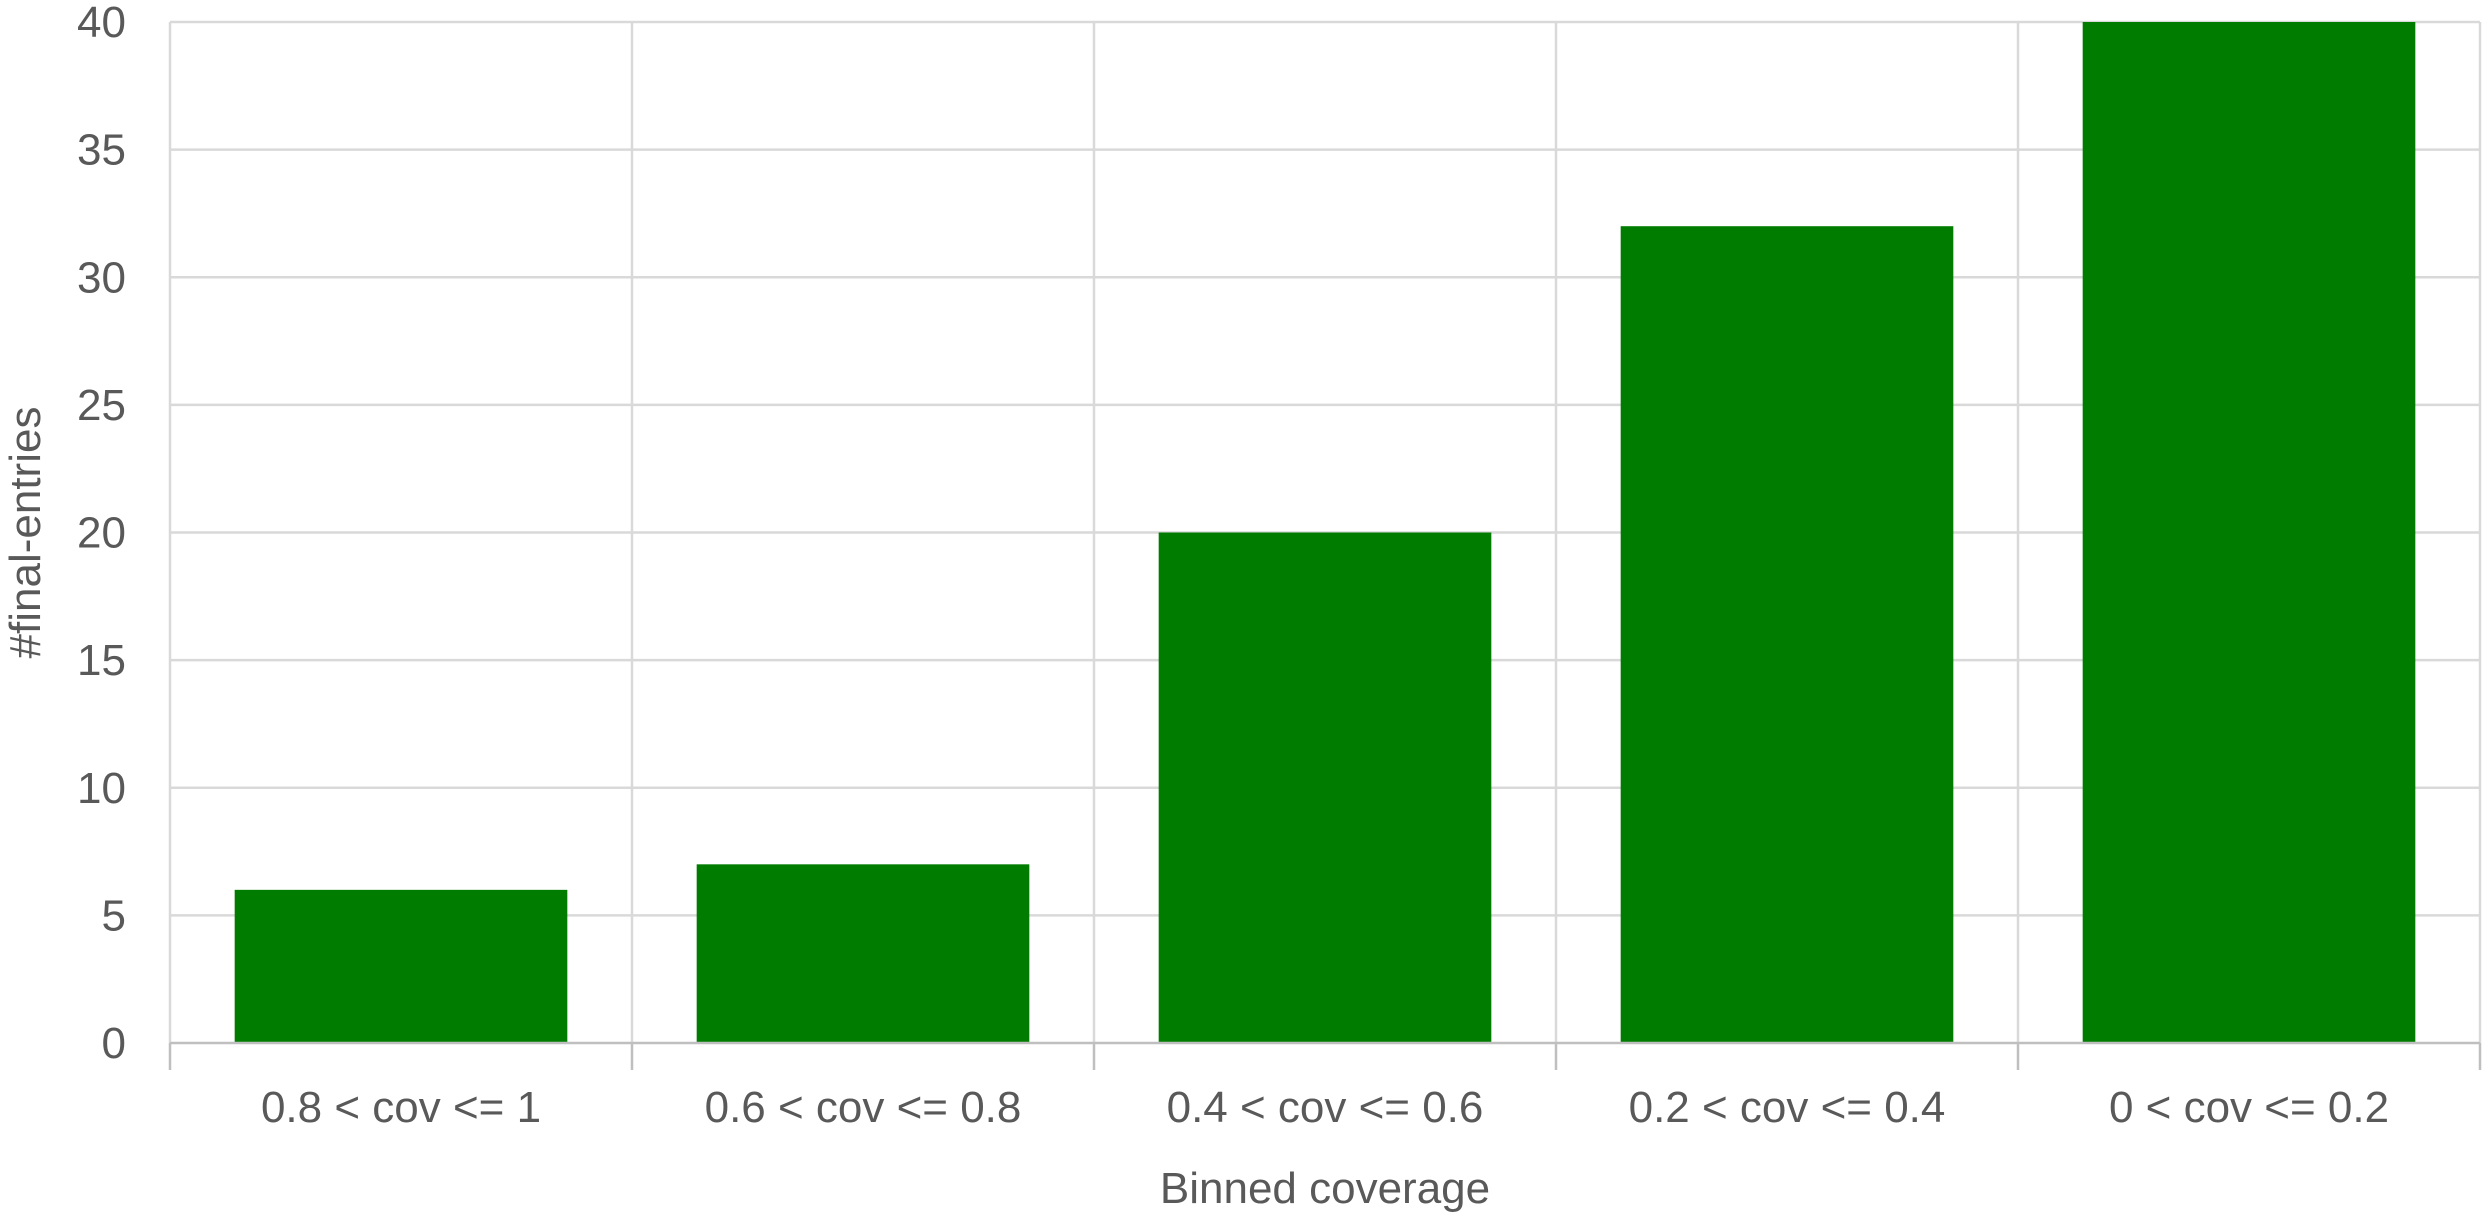 This screenshot has height=1217, width=2489. I want to click on x-axis-title: Binned coverage, so click(1325, 1188).